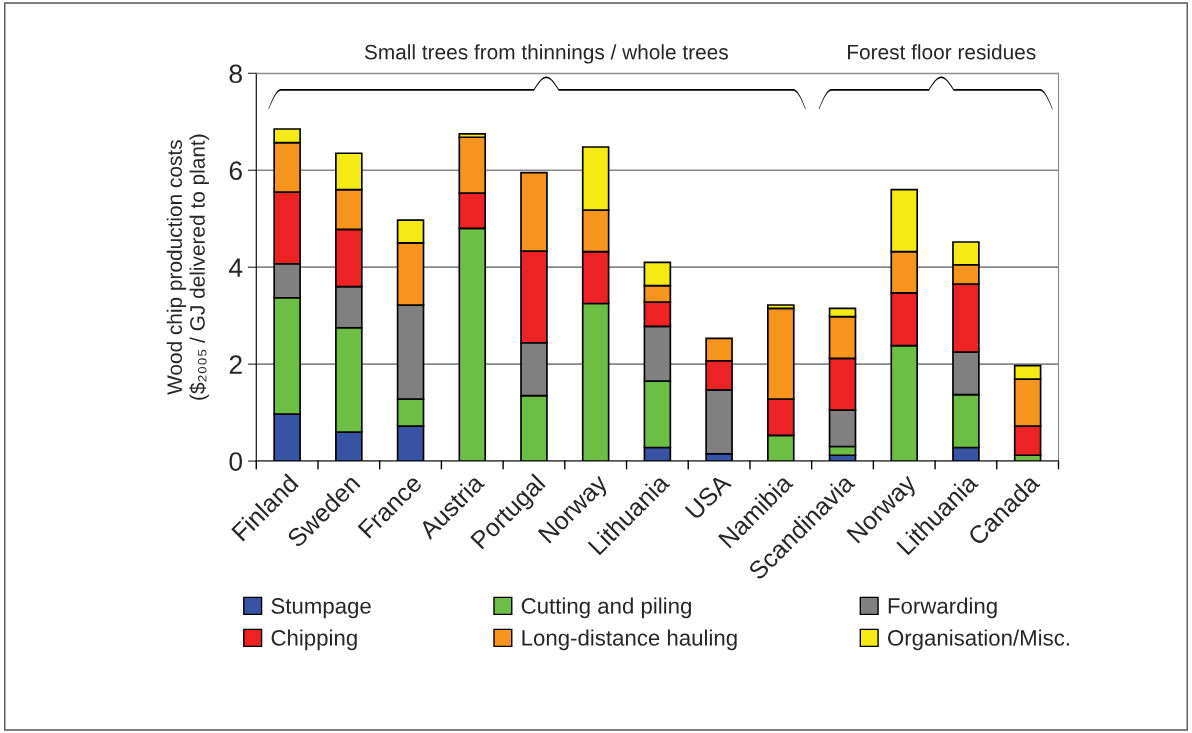 The image size is (1192, 733). Describe the element at coordinates (236, 267) in the screenshot. I see `y-tick-label: 4` at that location.